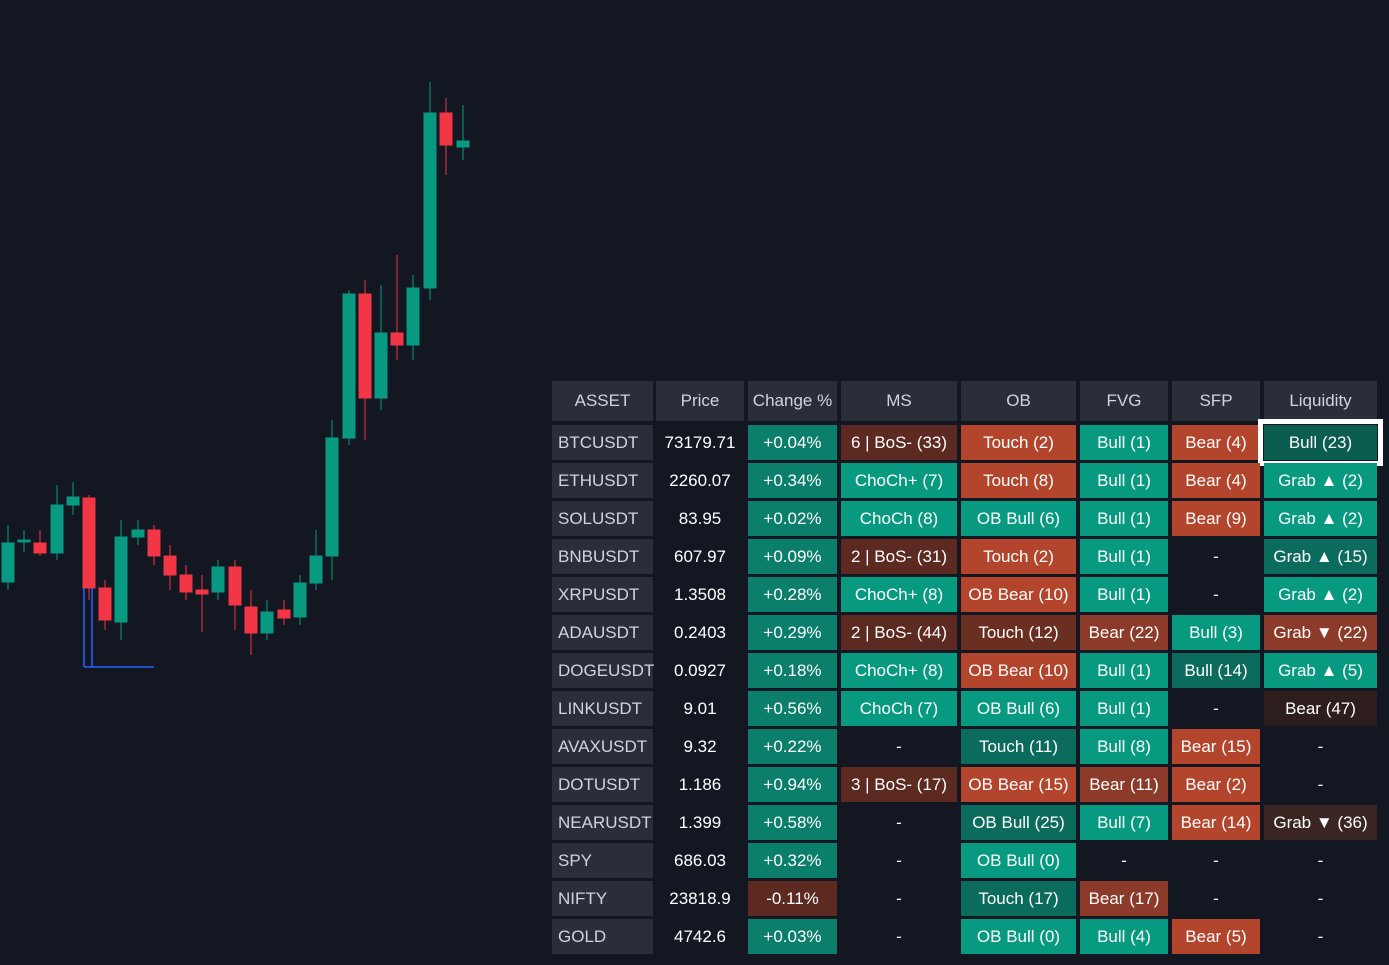 This screenshot has height=965, width=1389. I want to click on data-cell: OB Bull (6), so click(1018, 518).